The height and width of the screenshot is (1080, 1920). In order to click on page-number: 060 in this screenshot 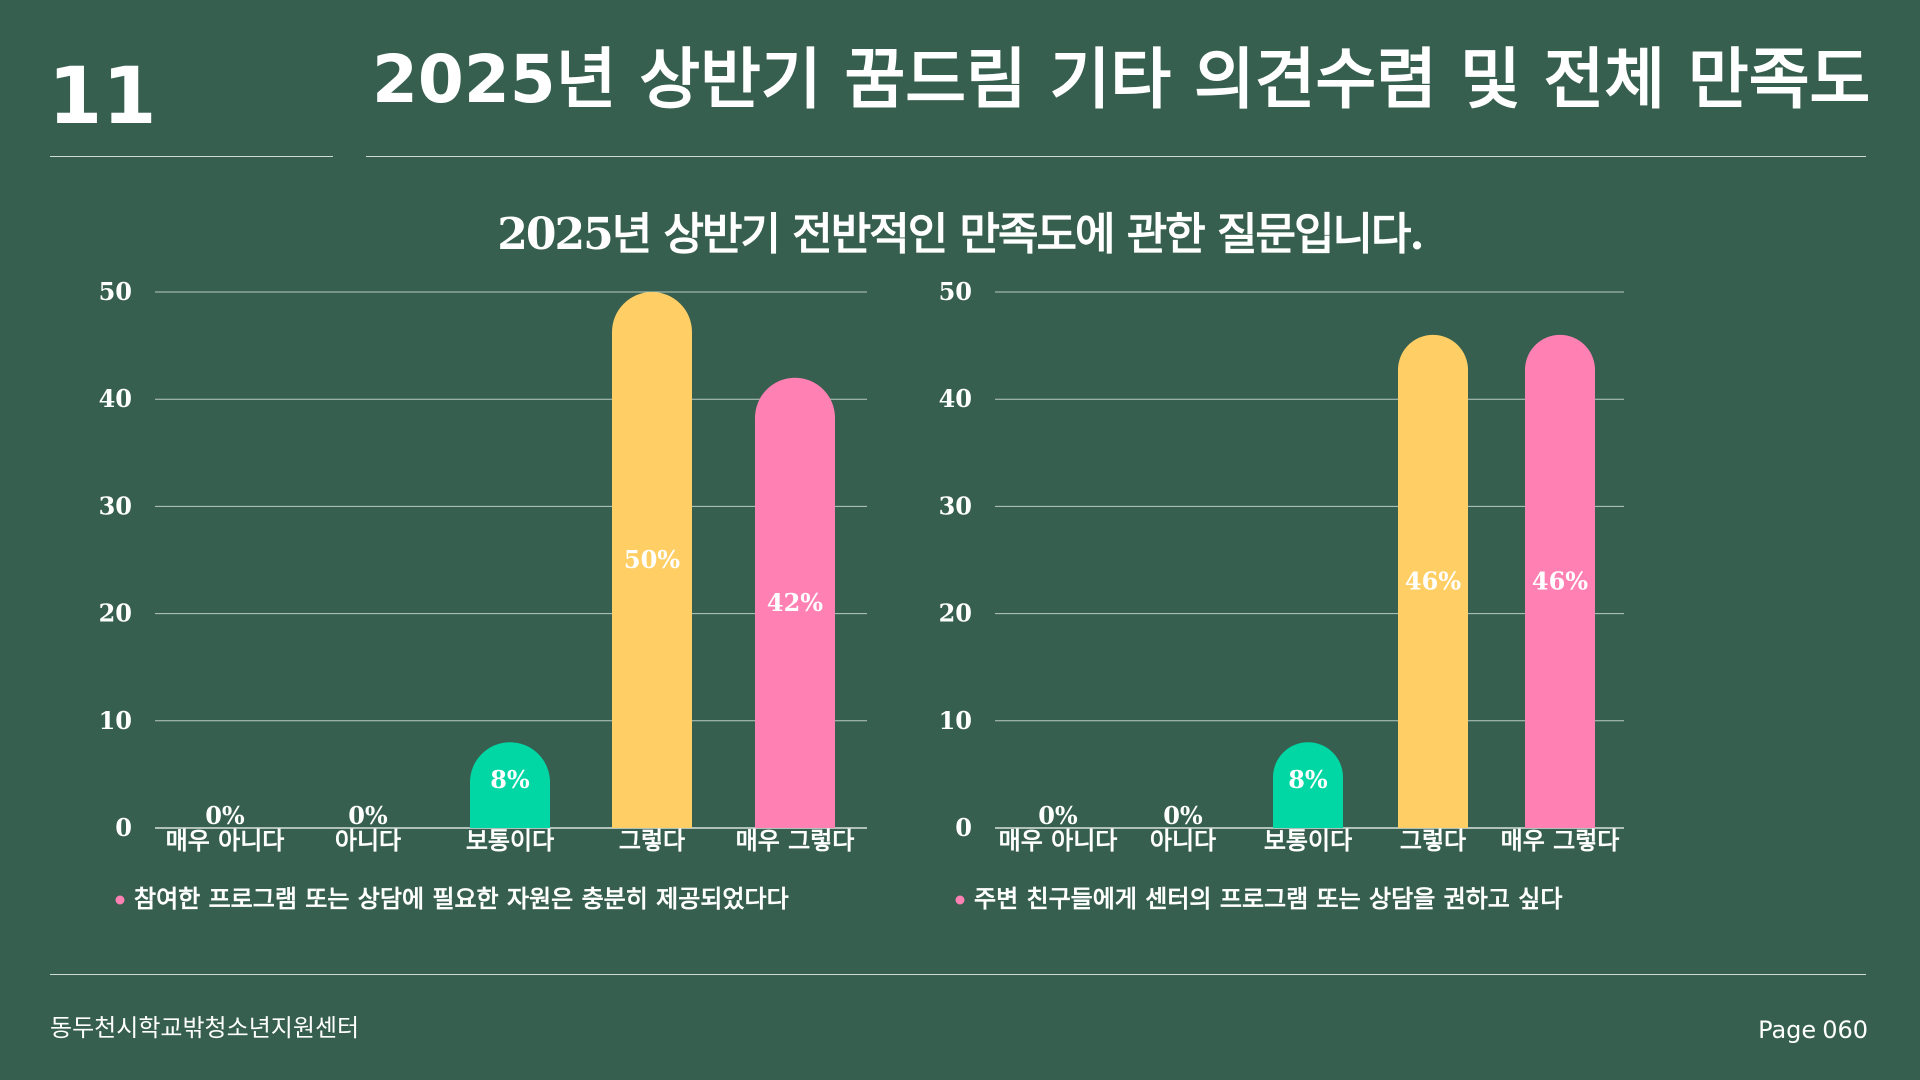, I will do `click(1845, 1030)`.